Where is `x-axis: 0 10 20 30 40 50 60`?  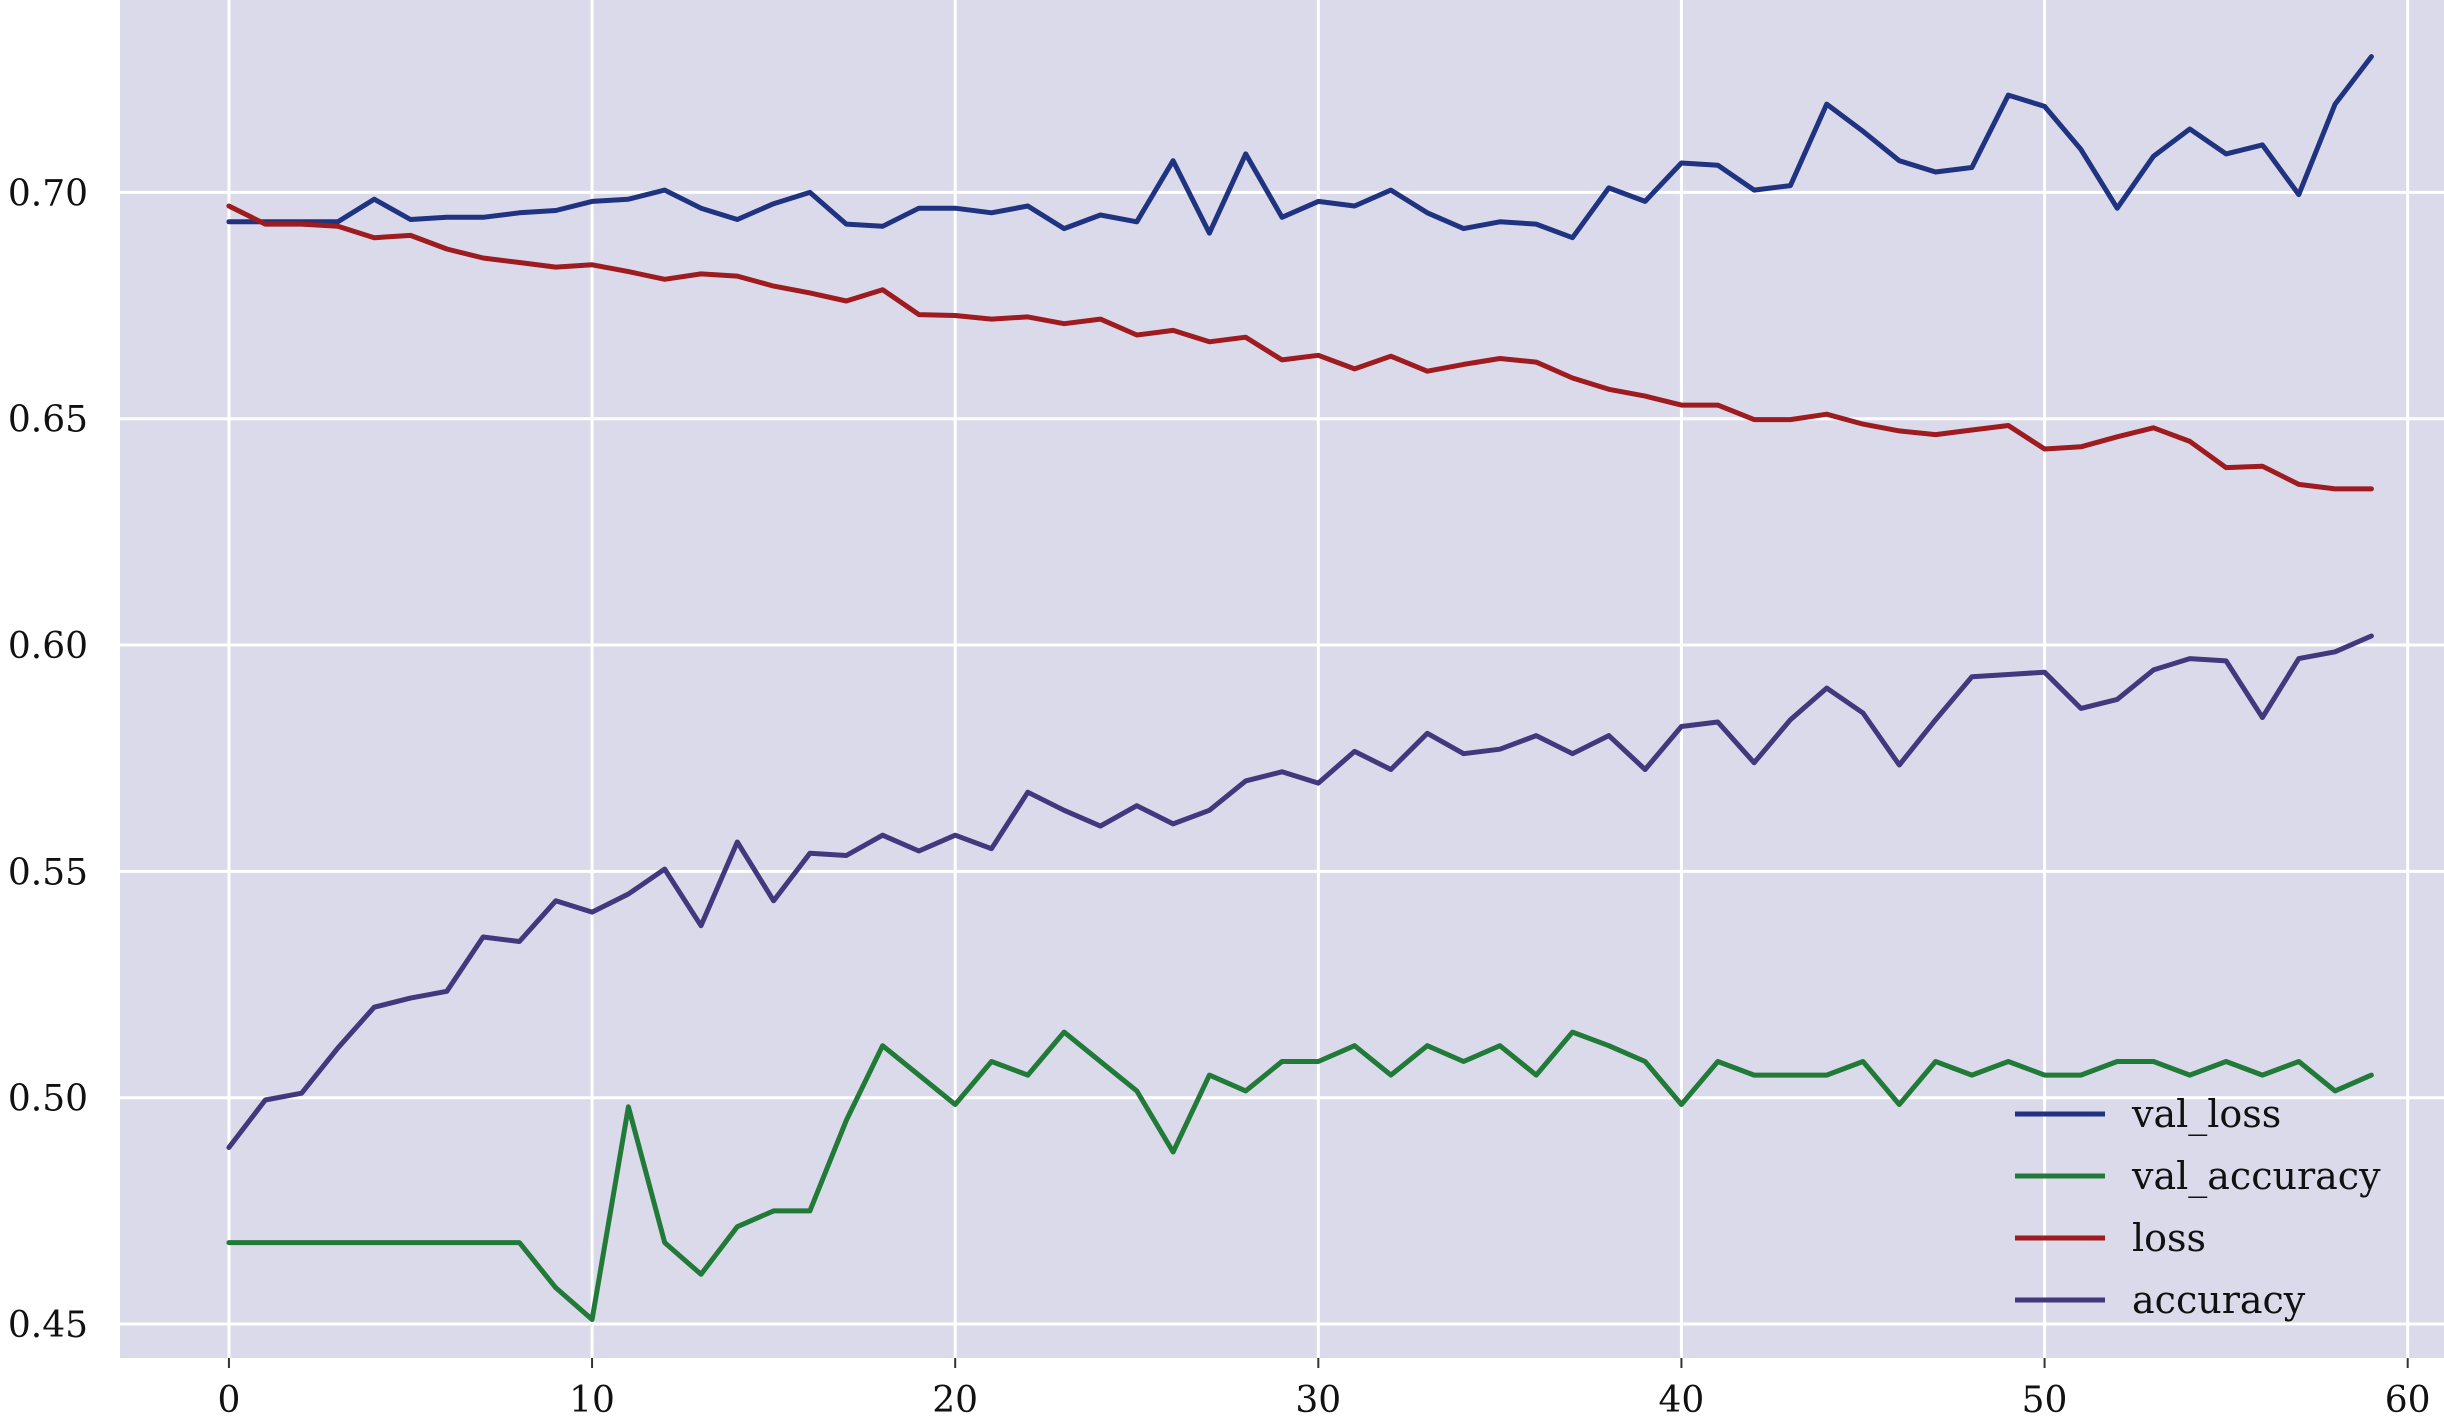 x-axis: 0 10 20 30 40 50 60 is located at coordinates (1324, 1389).